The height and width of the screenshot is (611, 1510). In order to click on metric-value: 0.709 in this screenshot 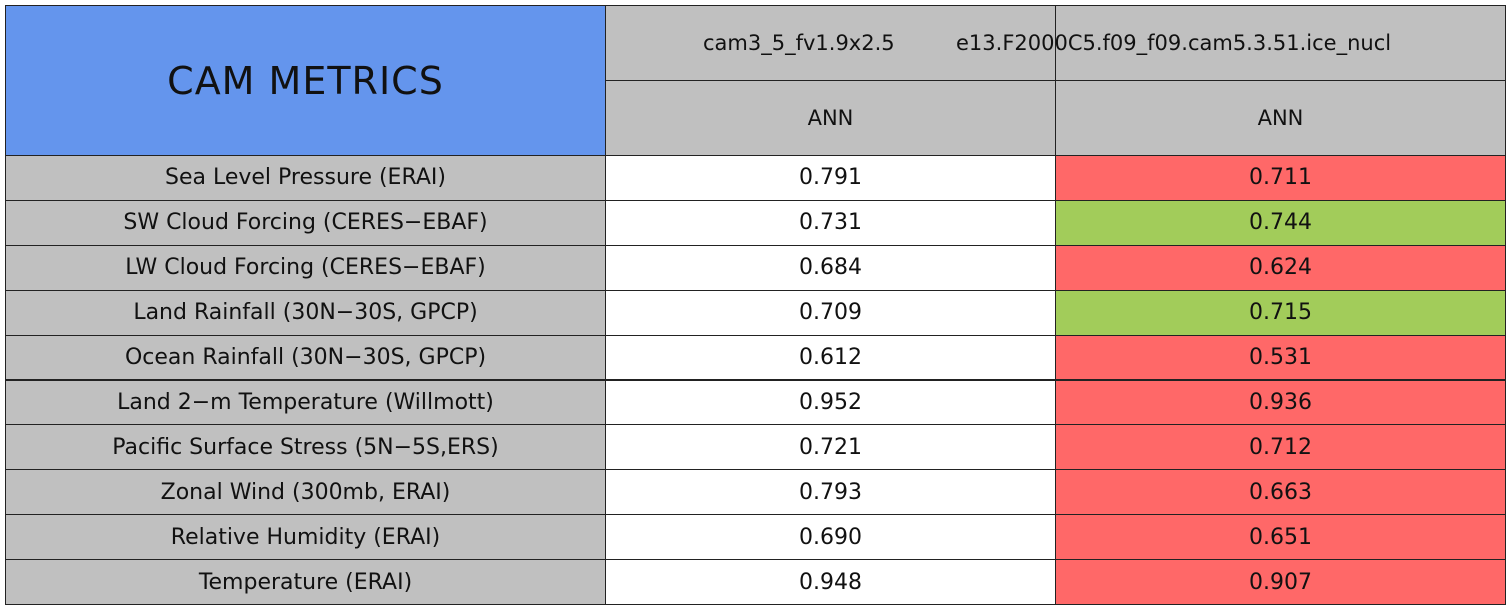, I will do `click(830, 312)`.